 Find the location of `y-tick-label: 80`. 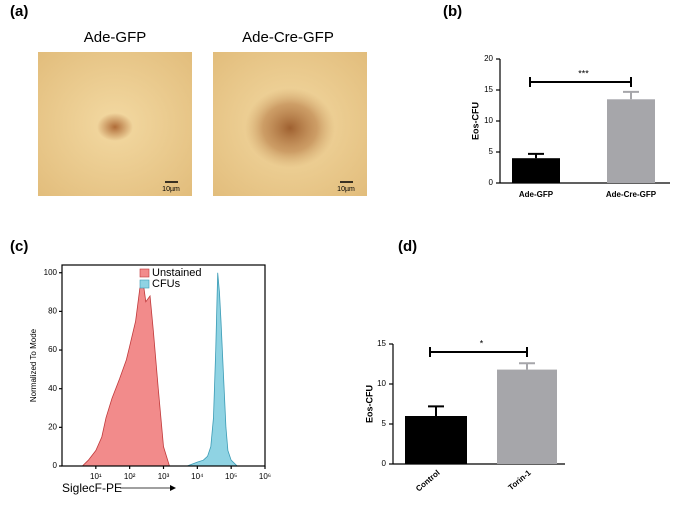

y-tick-label: 80 is located at coordinates (52, 310).